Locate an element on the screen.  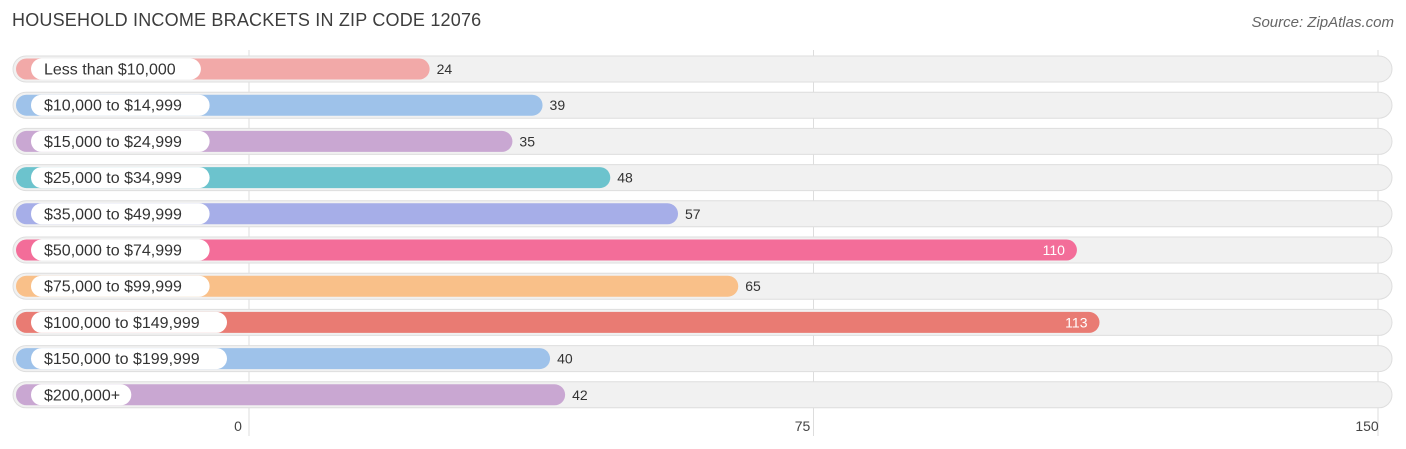
source-label: Source: ZipAtlas.com is located at coordinates (1322, 22).